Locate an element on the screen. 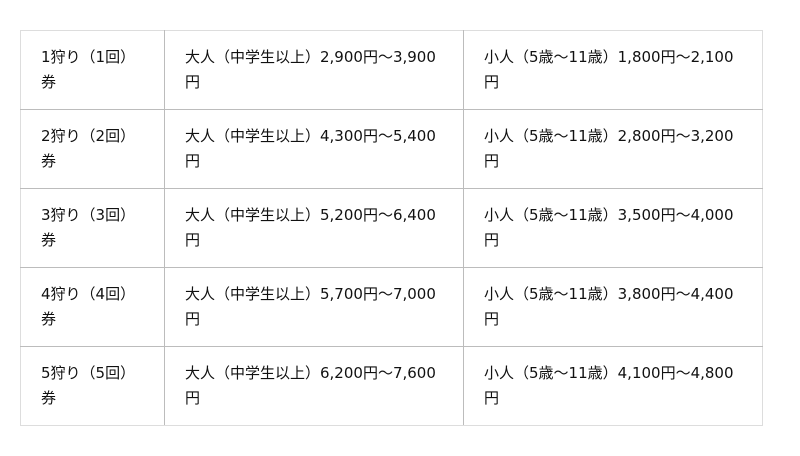 The height and width of the screenshot is (456, 800). adult-price-cell: 大人（中学生以上）2,900円～3,900円 is located at coordinates (314, 70).